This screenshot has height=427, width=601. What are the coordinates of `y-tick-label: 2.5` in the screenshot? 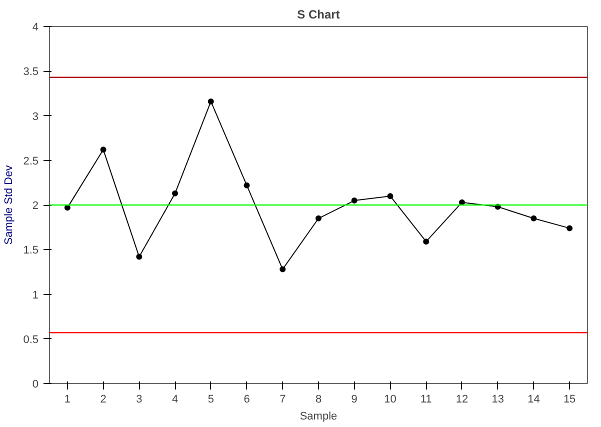 It's located at (31, 161).